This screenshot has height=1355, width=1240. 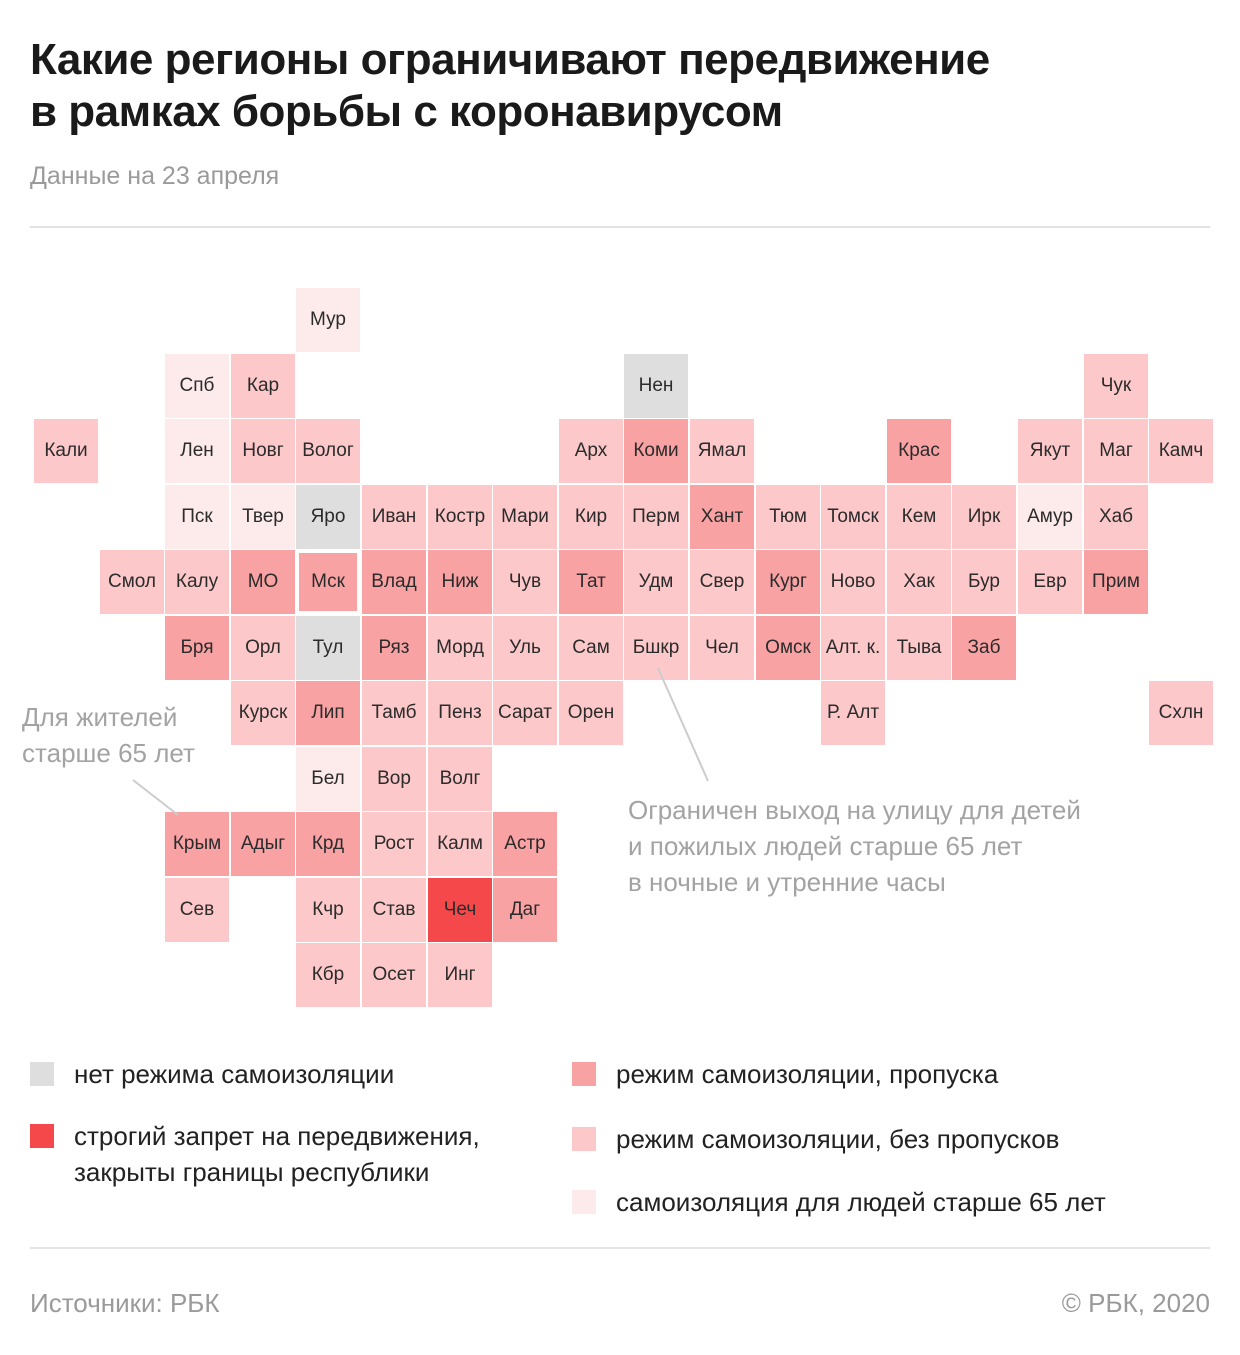 I want to click on legend-label-passes: режим самоизоляции, пропуска, so click(x=807, y=1074).